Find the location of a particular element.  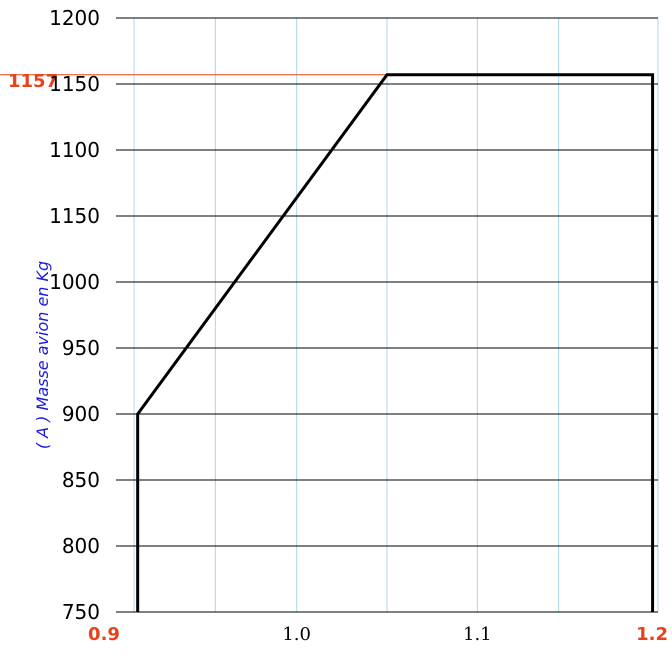

y-tick-label: 850 is located at coordinates (81, 480).